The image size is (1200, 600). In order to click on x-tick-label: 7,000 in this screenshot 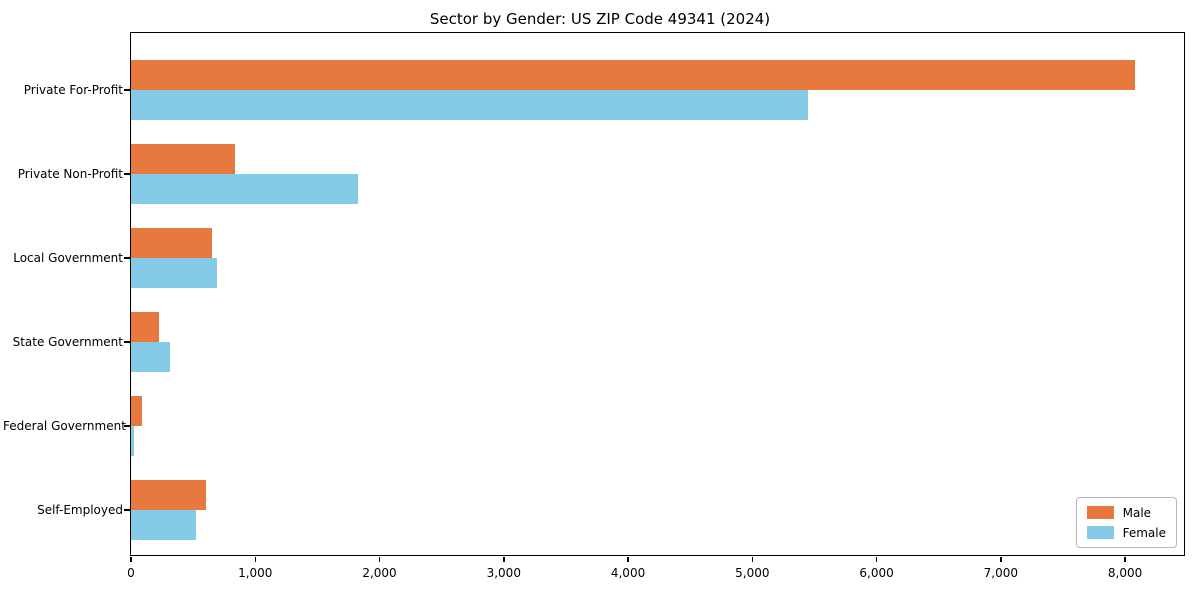, I will do `click(1001, 573)`.